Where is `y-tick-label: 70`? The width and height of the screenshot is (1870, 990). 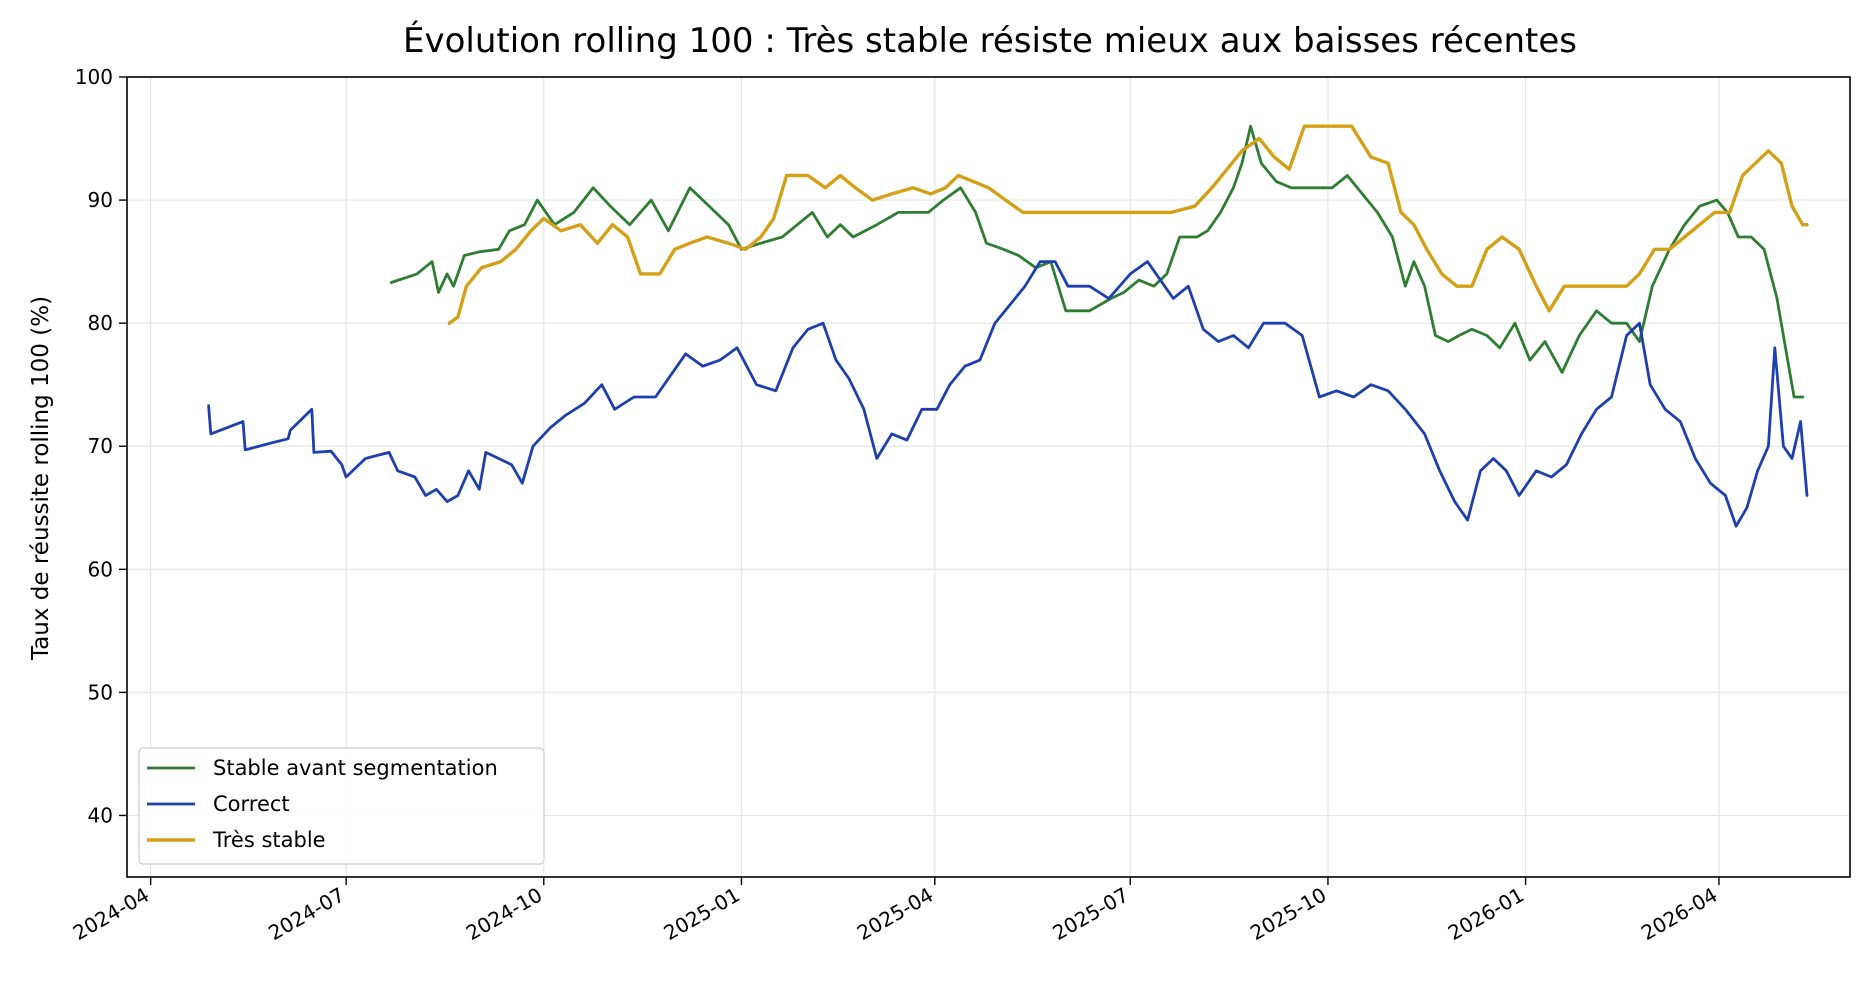 y-tick-label: 70 is located at coordinates (100, 446).